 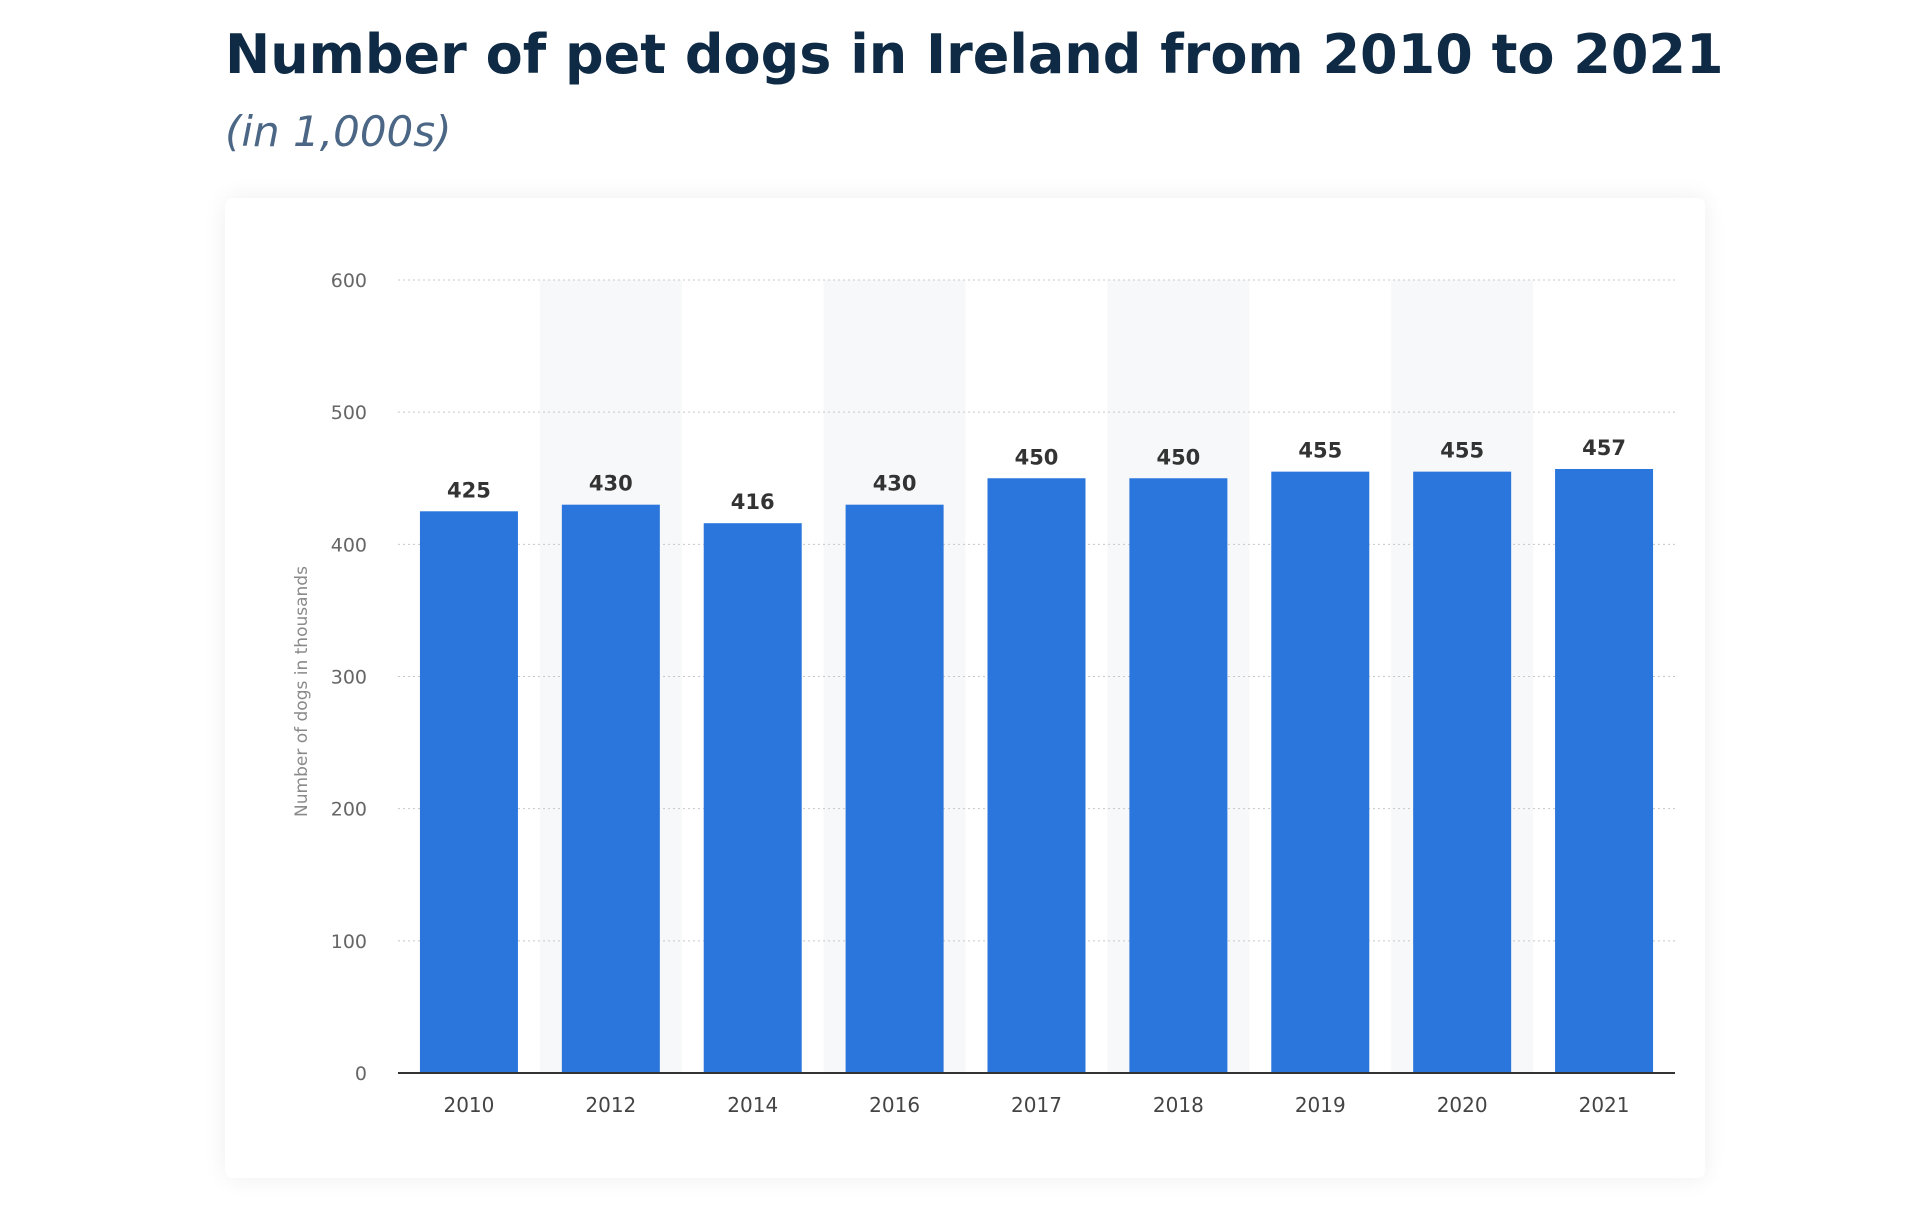 What do you see at coordinates (1604, 448) in the screenshot?
I see `value-label-2021: 457` at bounding box center [1604, 448].